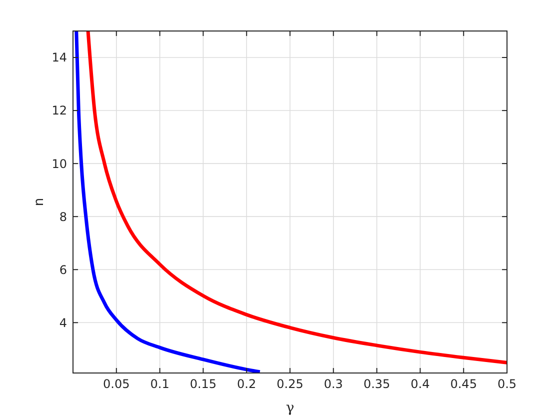  What do you see at coordinates (333, 384) in the screenshot?
I see `x-tick-label: 0.3` at bounding box center [333, 384].